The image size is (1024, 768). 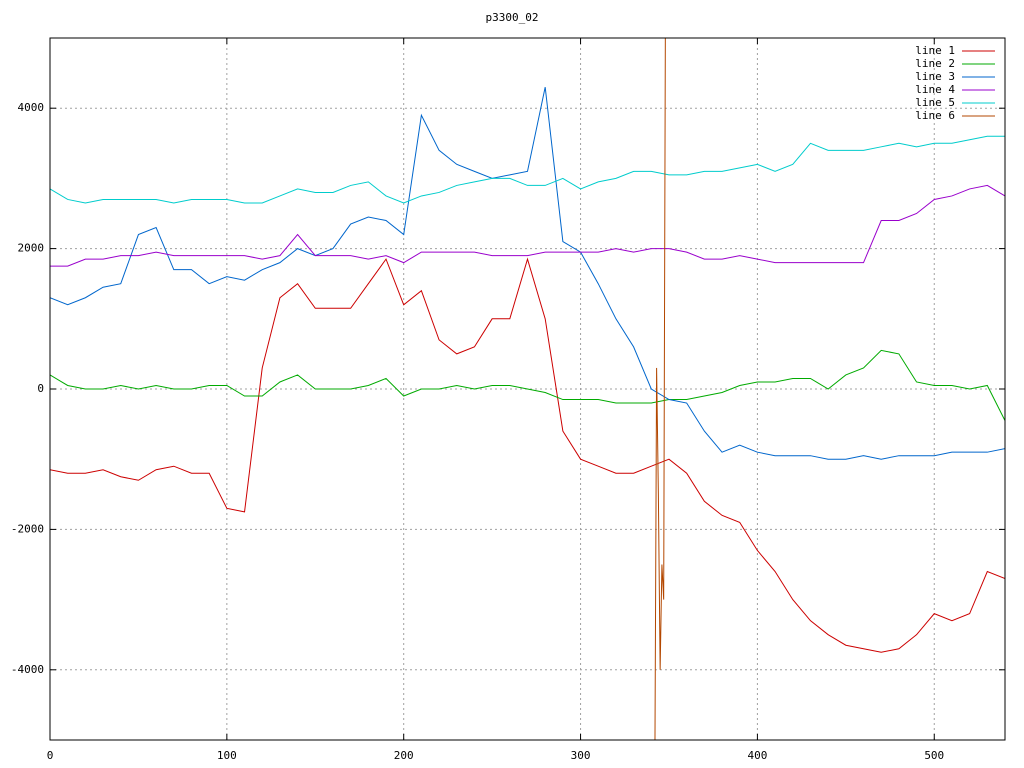 I want to click on chart-title: p3300_02, so click(x=512, y=17).